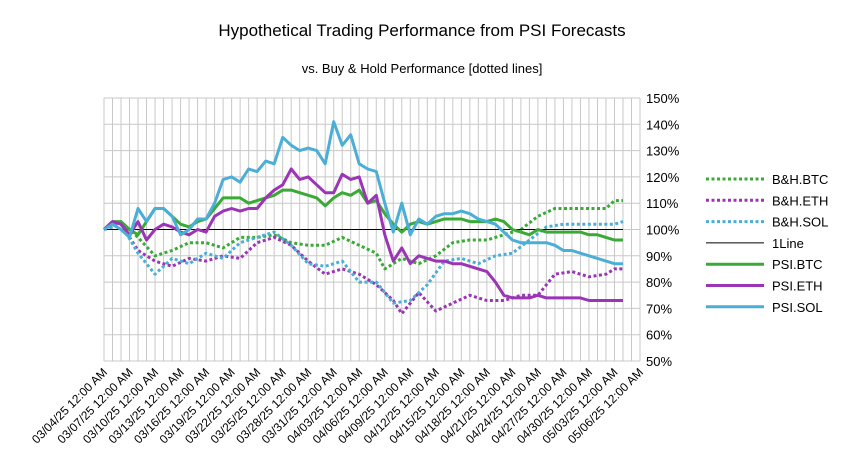  Describe the element at coordinates (800, 222) in the screenshot. I see `legend-label: B&H.SOL` at that location.